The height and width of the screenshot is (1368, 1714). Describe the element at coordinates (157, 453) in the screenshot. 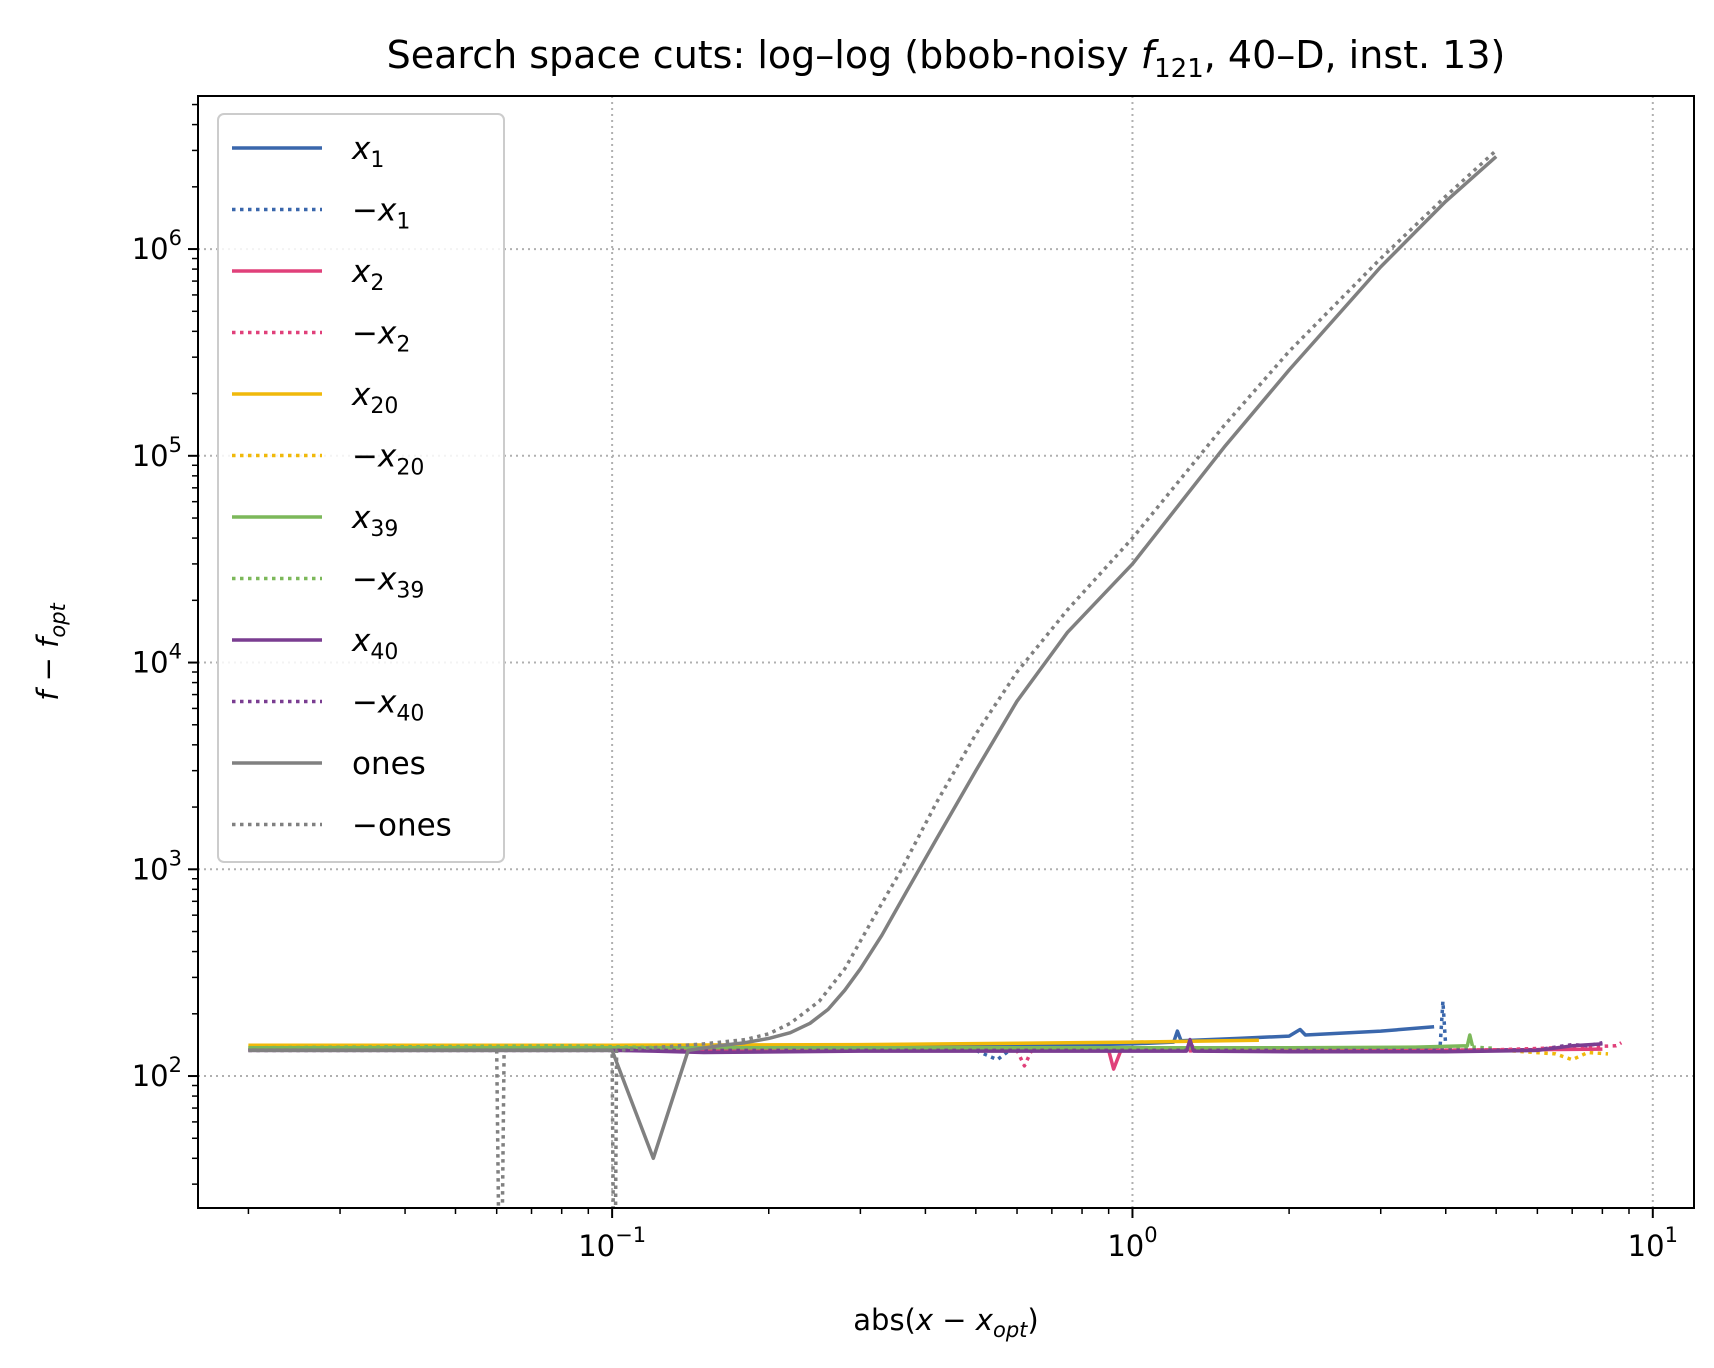

I see `y-tick-label: 10⁵` at that location.